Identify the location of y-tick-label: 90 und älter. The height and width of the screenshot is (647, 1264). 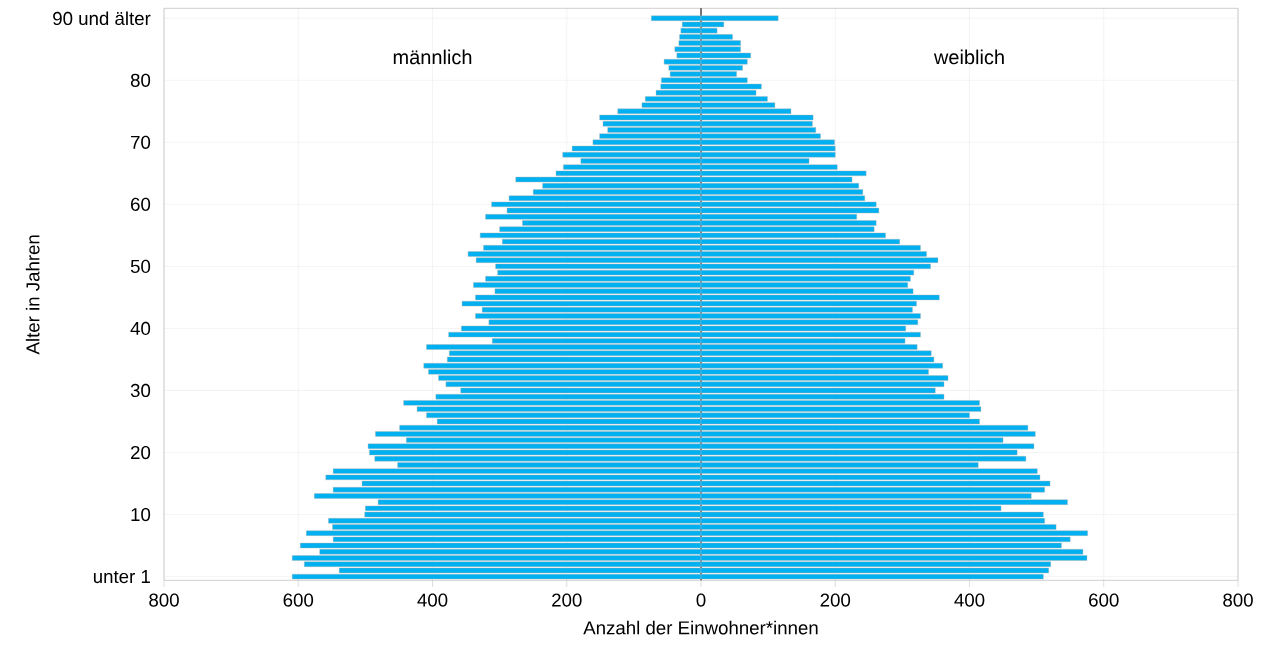
(102, 18).